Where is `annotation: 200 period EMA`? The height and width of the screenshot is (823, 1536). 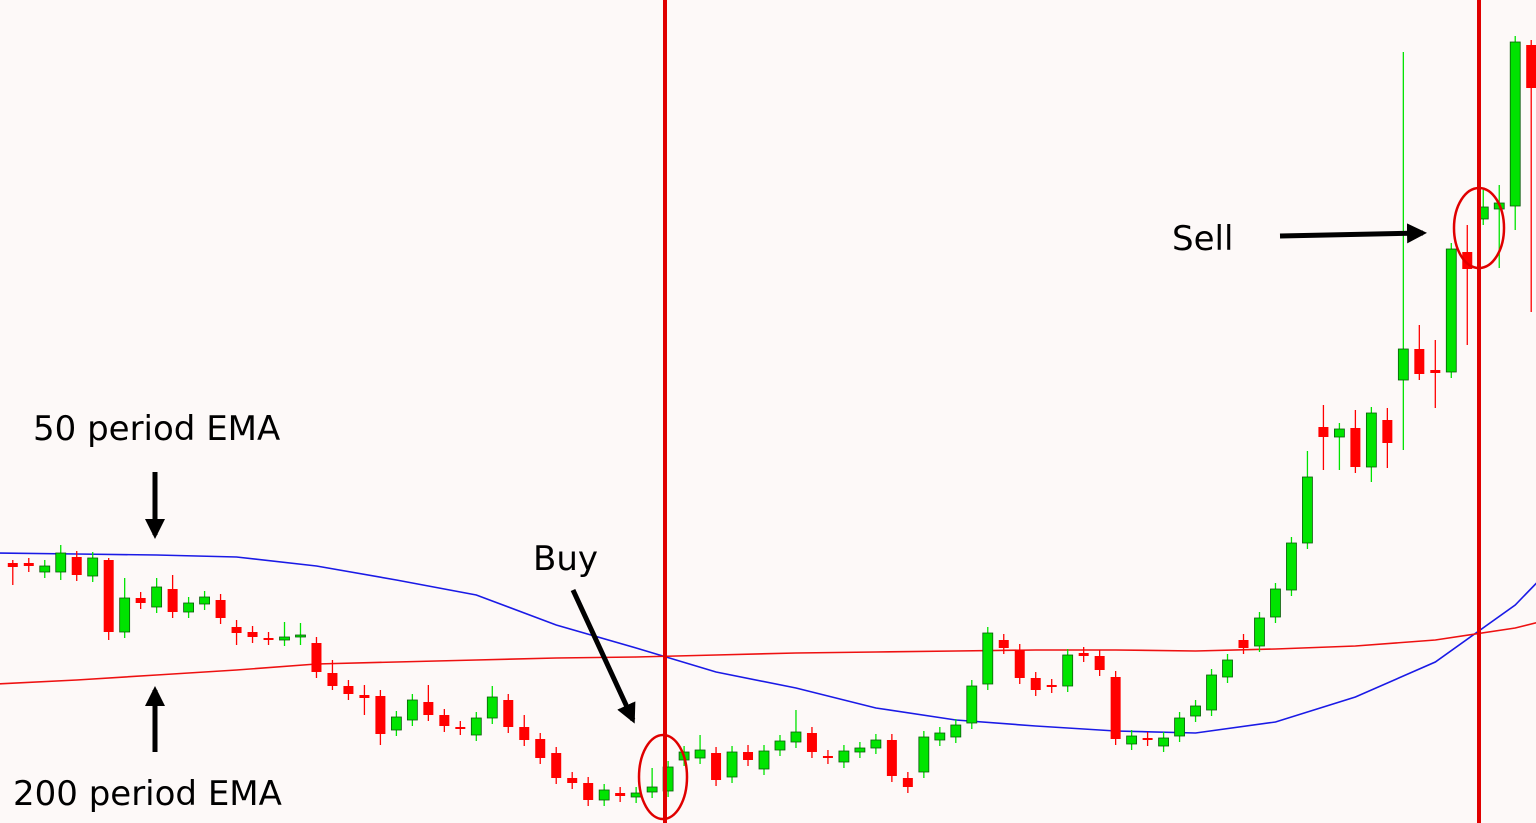
annotation: 200 period EMA is located at coordinates (147, 794).